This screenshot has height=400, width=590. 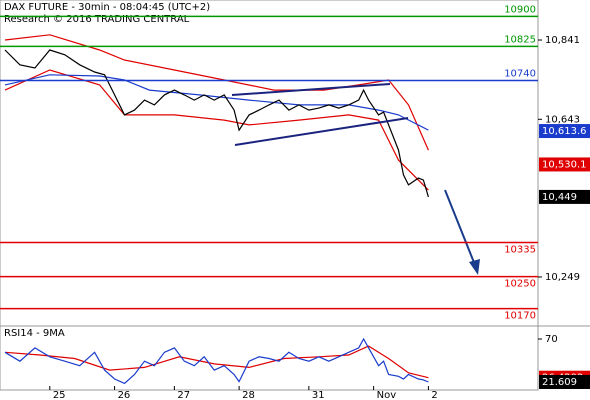 What do you see at coordinates (321, 131) in the screenshot?
I see `triangle-lower` at bounding box center [321, 131].